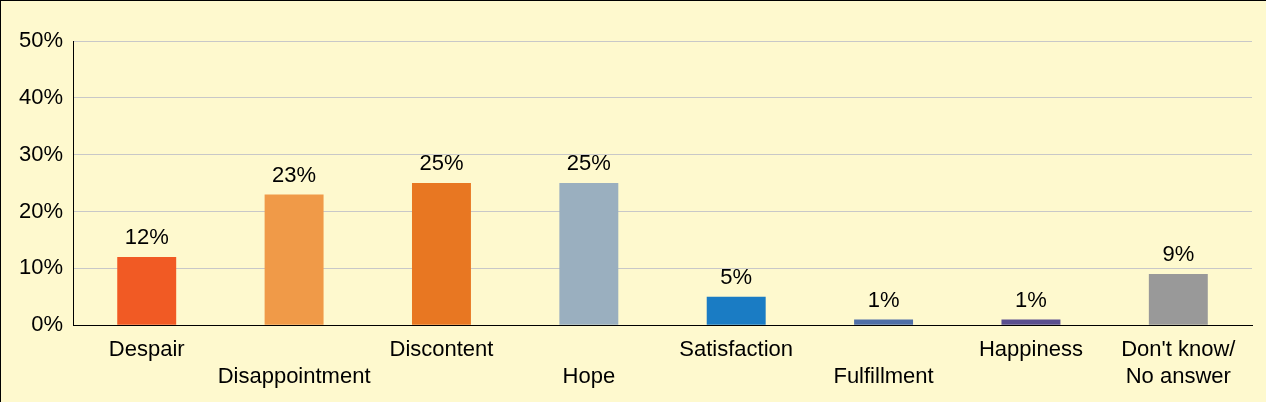  I want to click on y-tick-label: 30%, so click(41, 153).